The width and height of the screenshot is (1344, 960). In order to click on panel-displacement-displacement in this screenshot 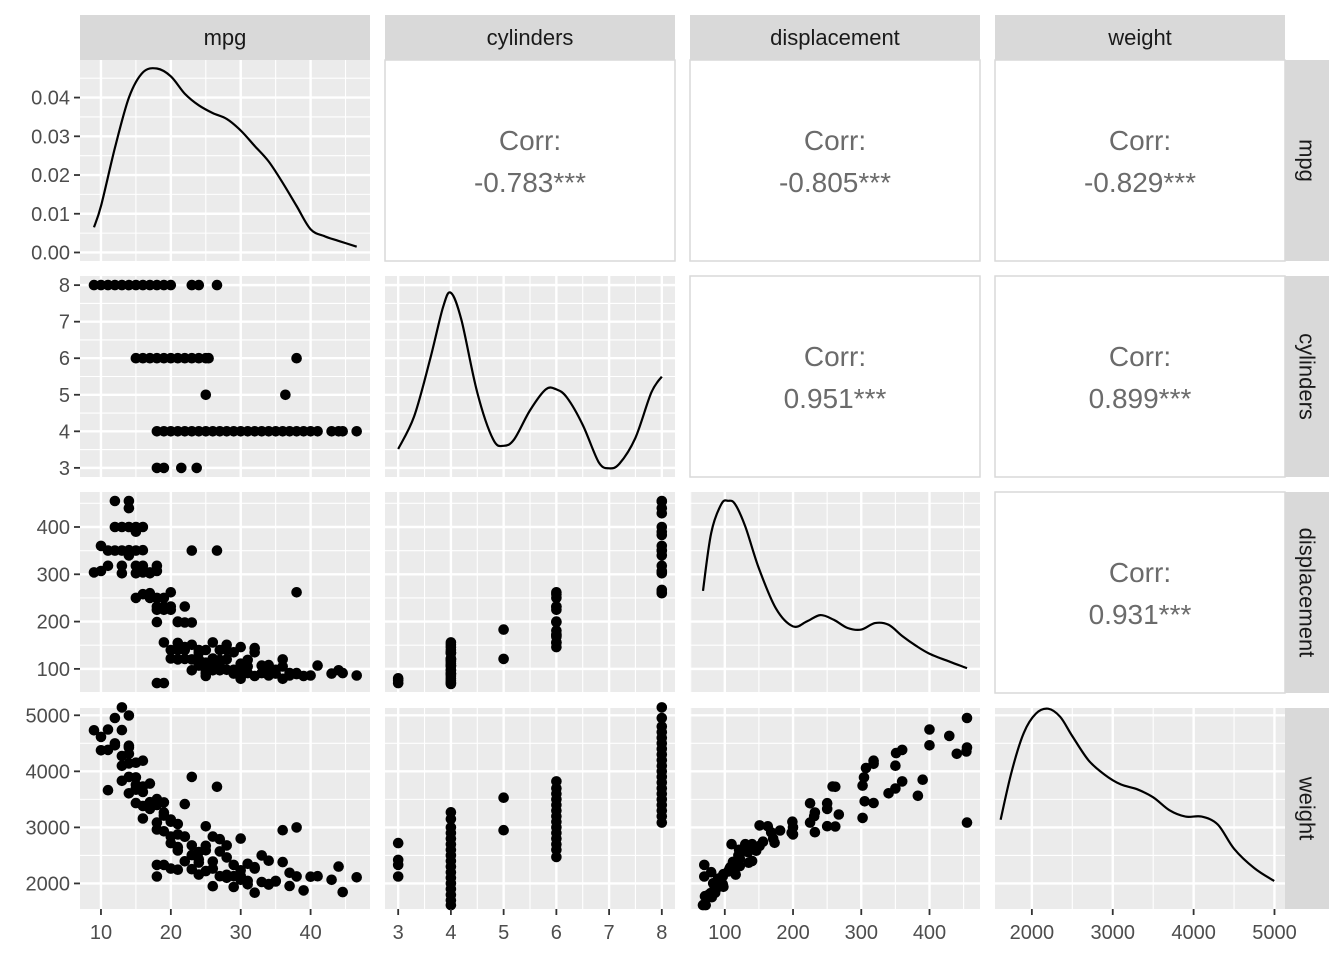, I will do `click(835, 593)`.